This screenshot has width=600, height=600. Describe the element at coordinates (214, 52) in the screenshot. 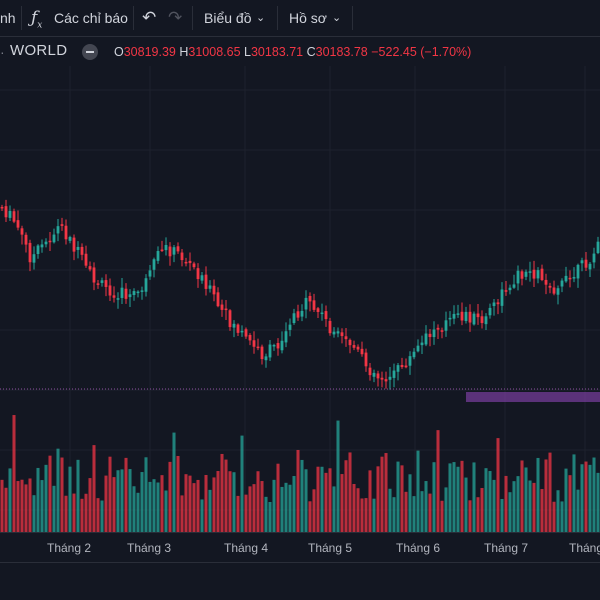

I see `high-value: 31008.65` at that location.